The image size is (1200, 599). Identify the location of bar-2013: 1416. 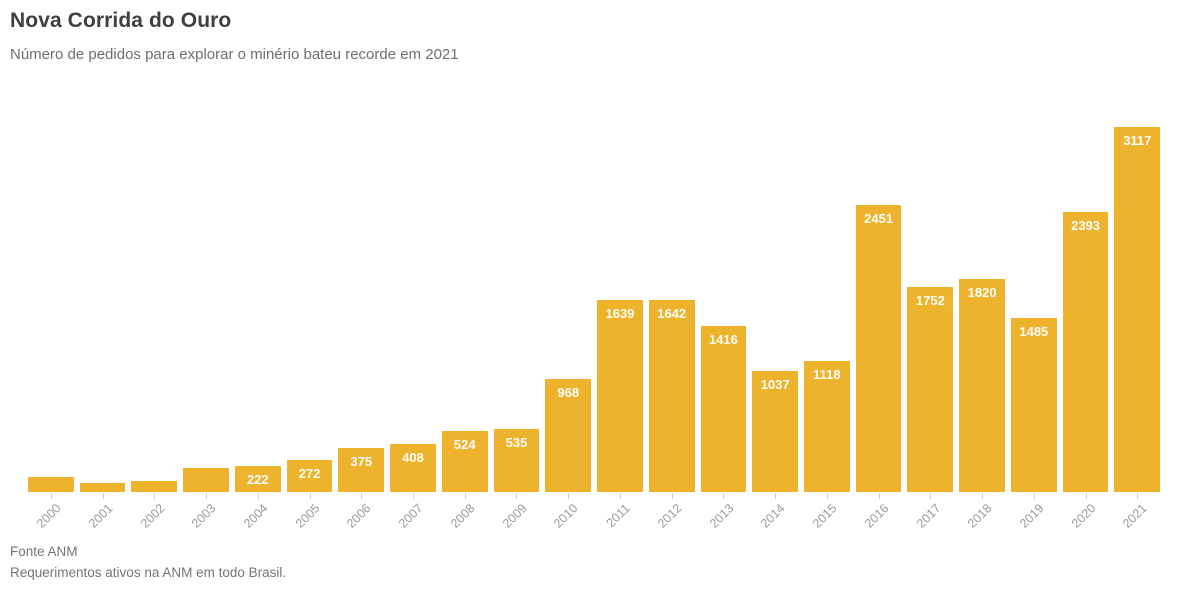
(723, 409).